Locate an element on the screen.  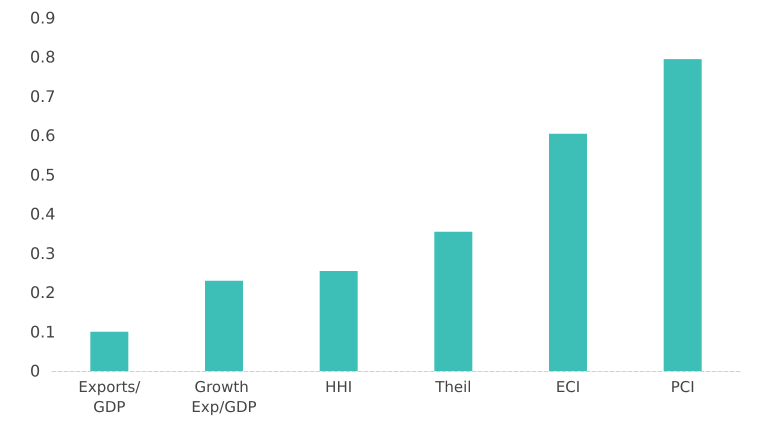
x-tick-label: HHI is located at coordinates (338, 387).